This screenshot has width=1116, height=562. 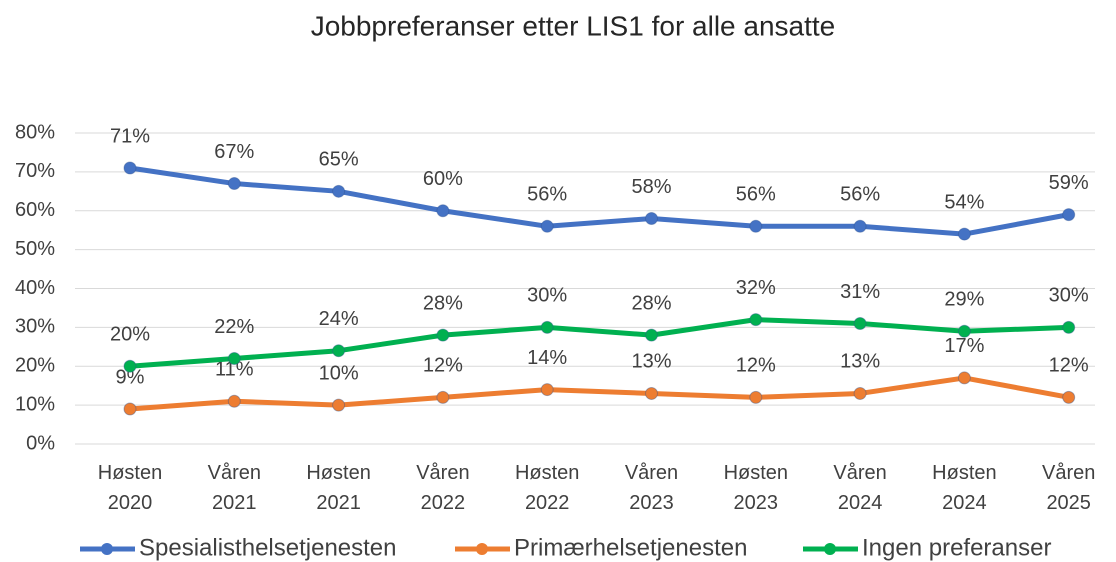 I want to click on x-tick-label: Høsten 2023, so click(x=756, y=488).